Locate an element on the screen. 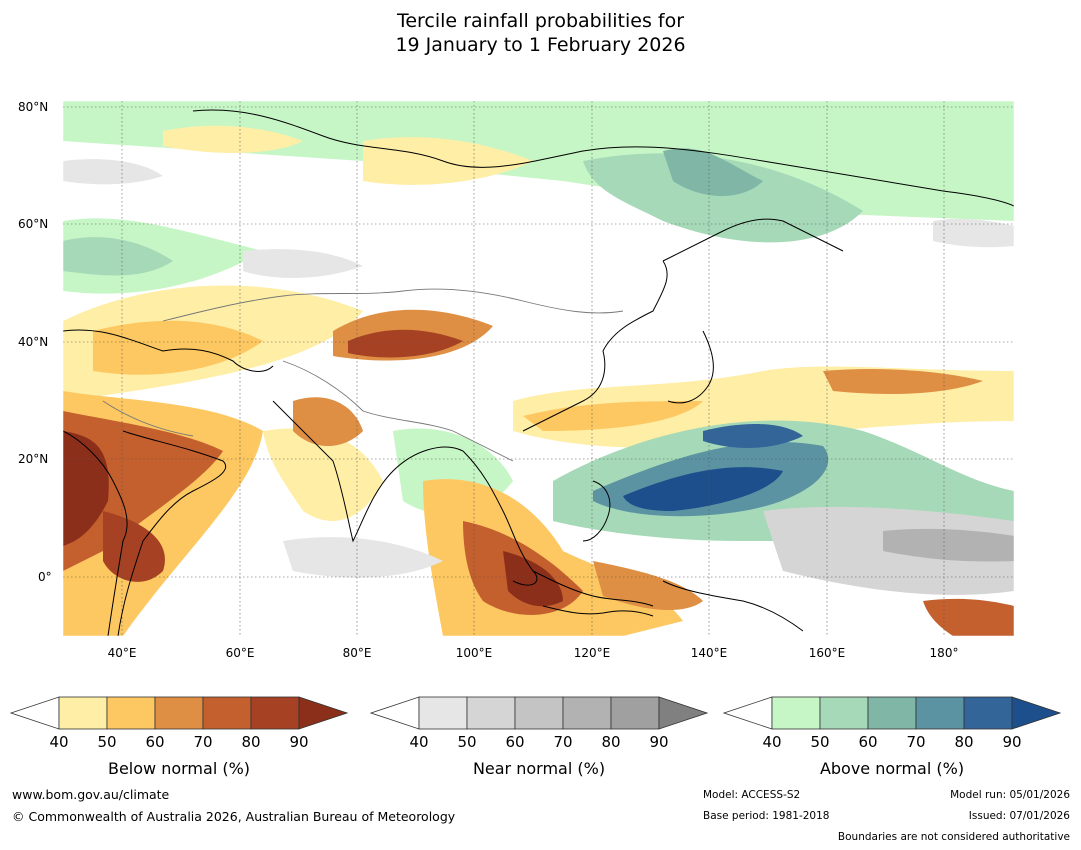 This screenshot has width=1081, height=850. above-tick-80: 80 is located at coordinates (964, 742).